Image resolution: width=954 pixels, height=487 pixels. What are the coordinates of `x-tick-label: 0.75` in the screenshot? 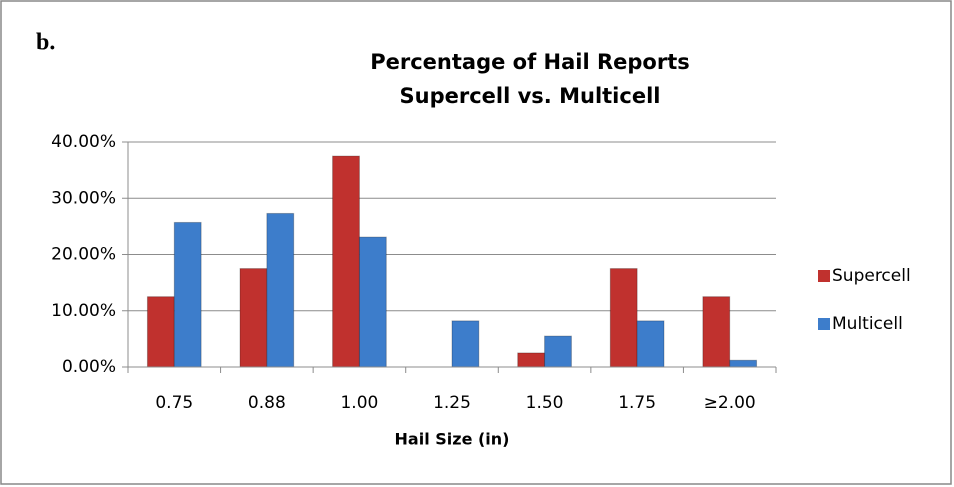 It's located at (174, 403).